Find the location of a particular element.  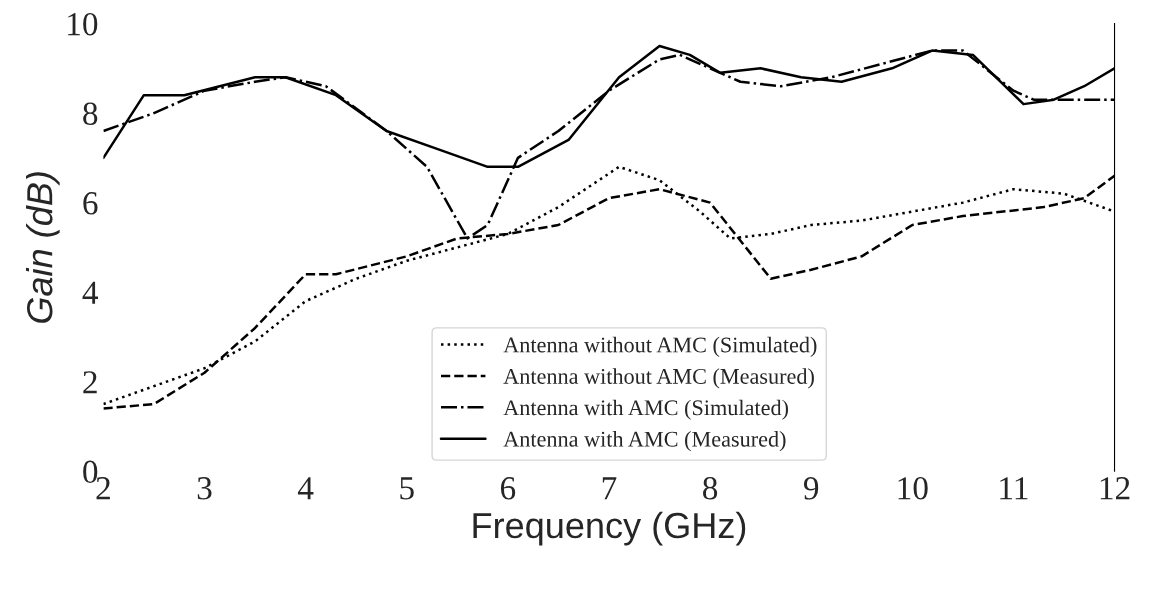

y-tick-label: 0 is located at coordinates (90, 472).